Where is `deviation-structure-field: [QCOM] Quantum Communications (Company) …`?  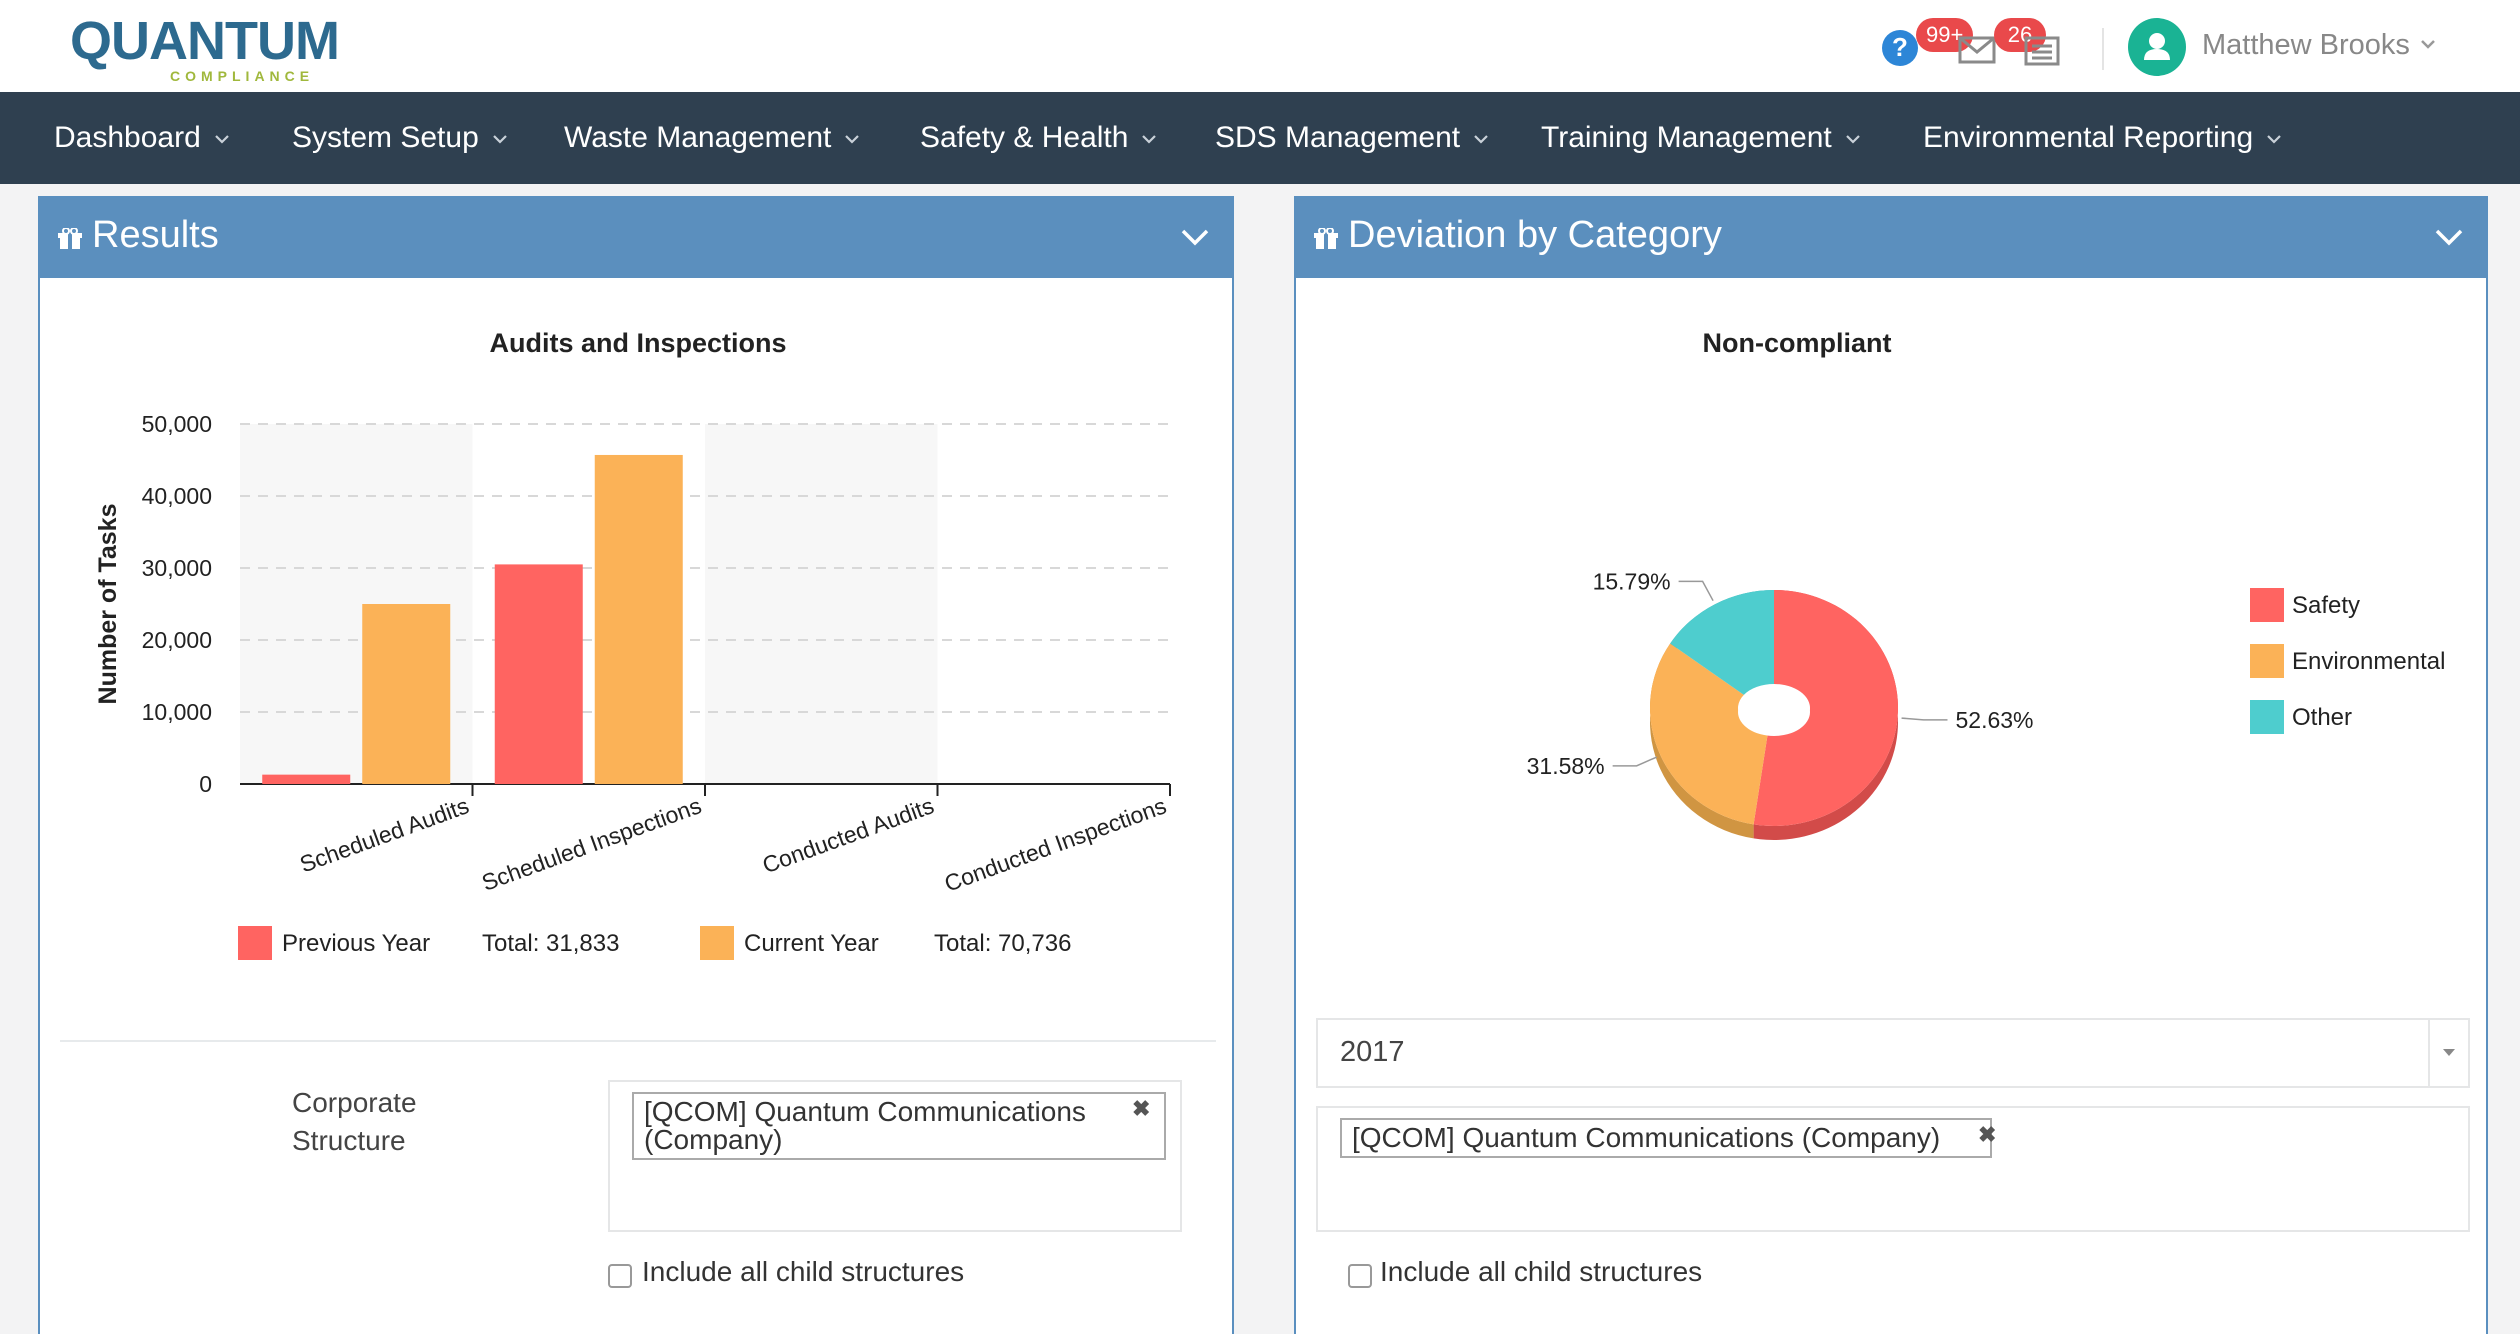 deviation-structure-field: [QCOM] Quantum Communications (Company) … is located at coordinates (1893, 1169).